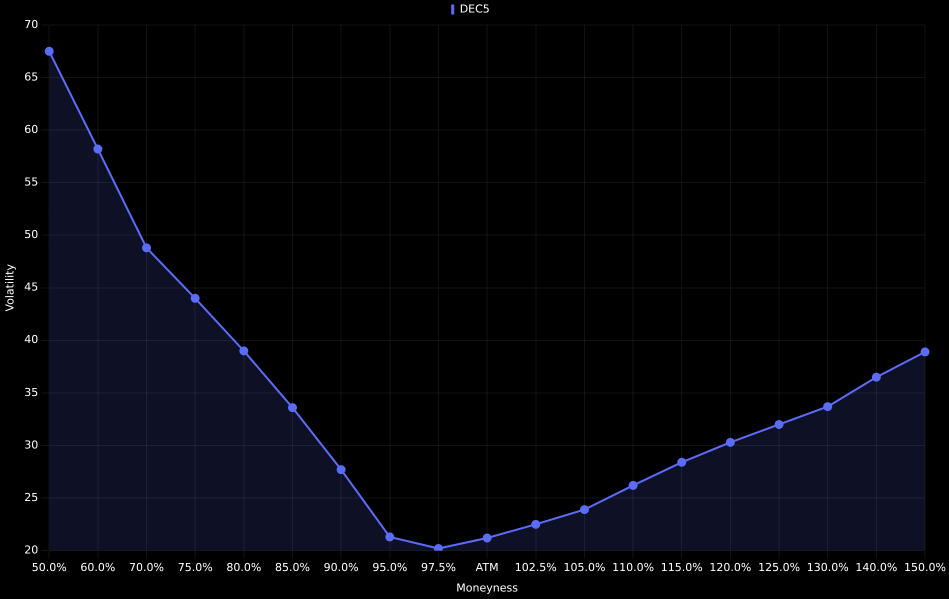  Describe the element at coordinates (487, 587) in the screenshot. I see `x-axis-title: Moneyness` at that location.